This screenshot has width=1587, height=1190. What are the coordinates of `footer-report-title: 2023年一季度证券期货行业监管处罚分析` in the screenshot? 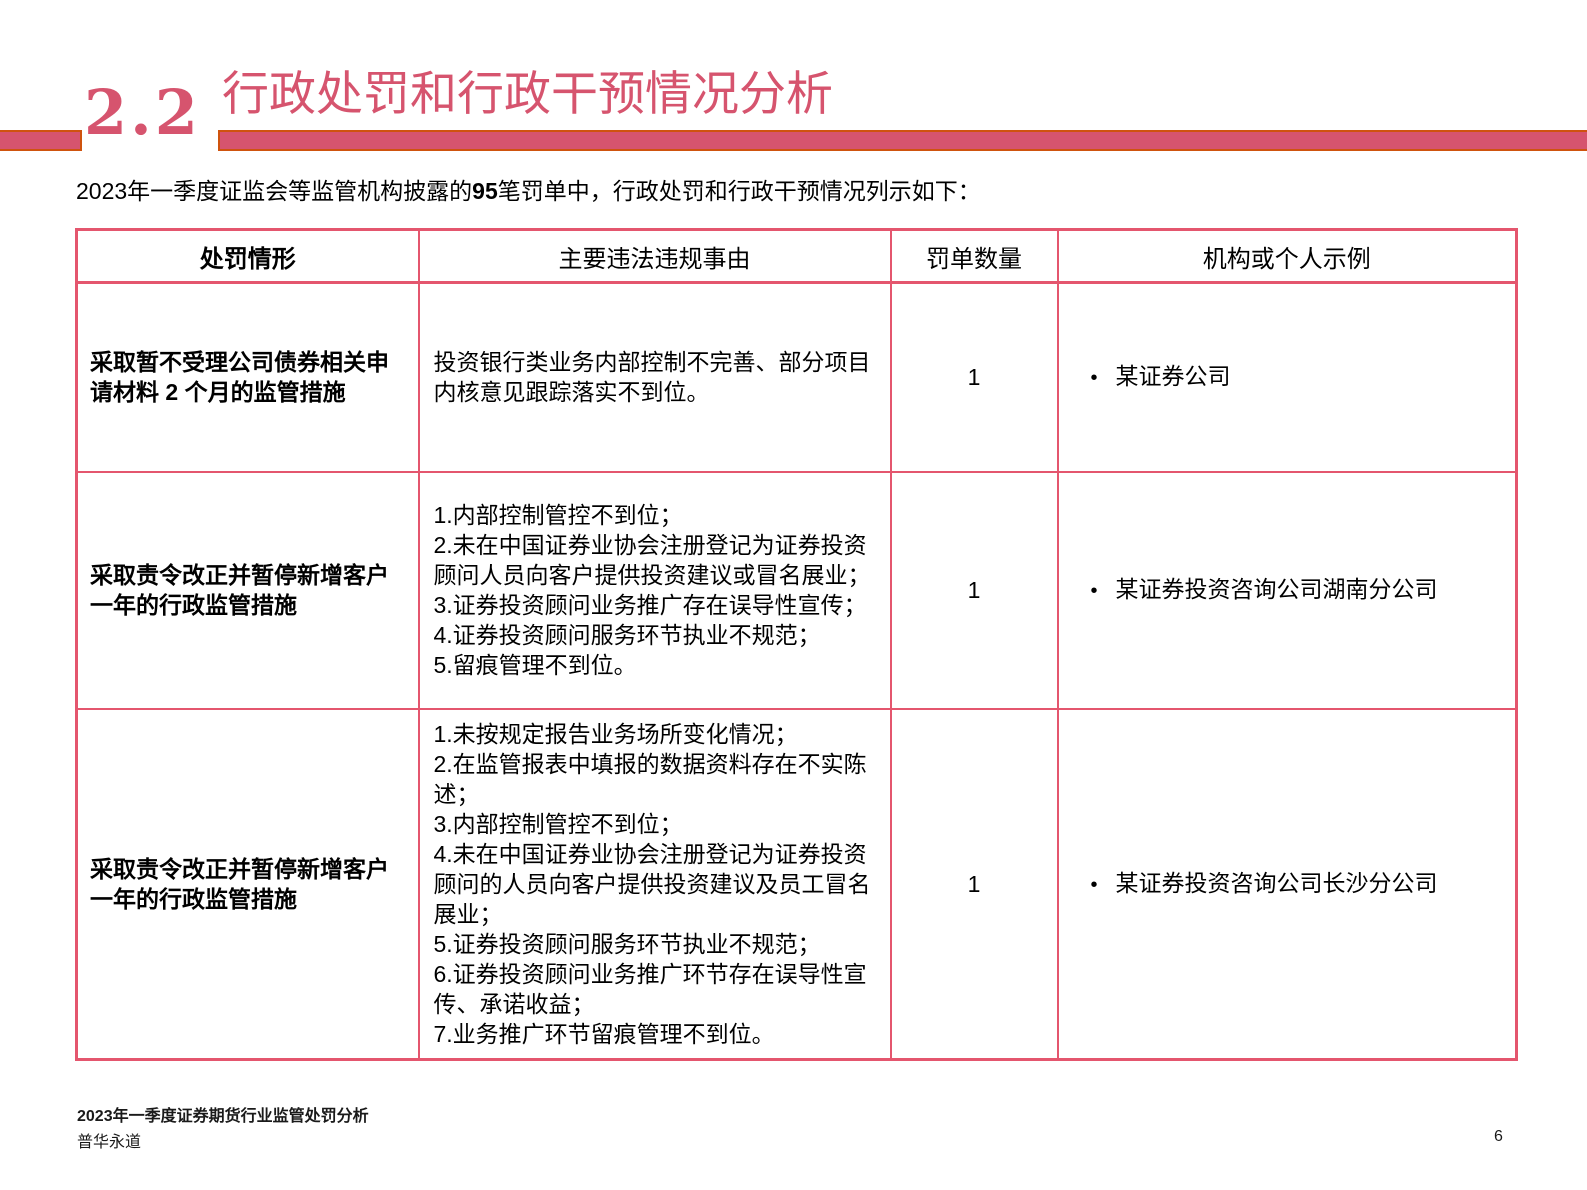 It's located at (223, 1116).